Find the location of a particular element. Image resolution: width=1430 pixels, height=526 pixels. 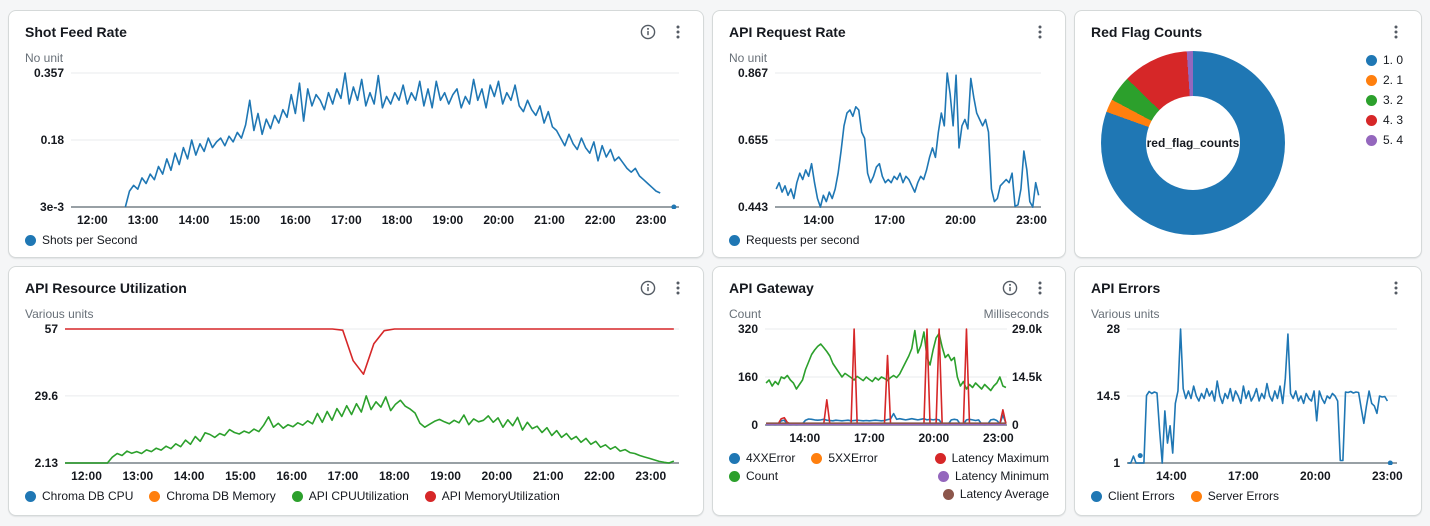

x-axis-tick-label: 12:00 is located at coordinates (86, 476).